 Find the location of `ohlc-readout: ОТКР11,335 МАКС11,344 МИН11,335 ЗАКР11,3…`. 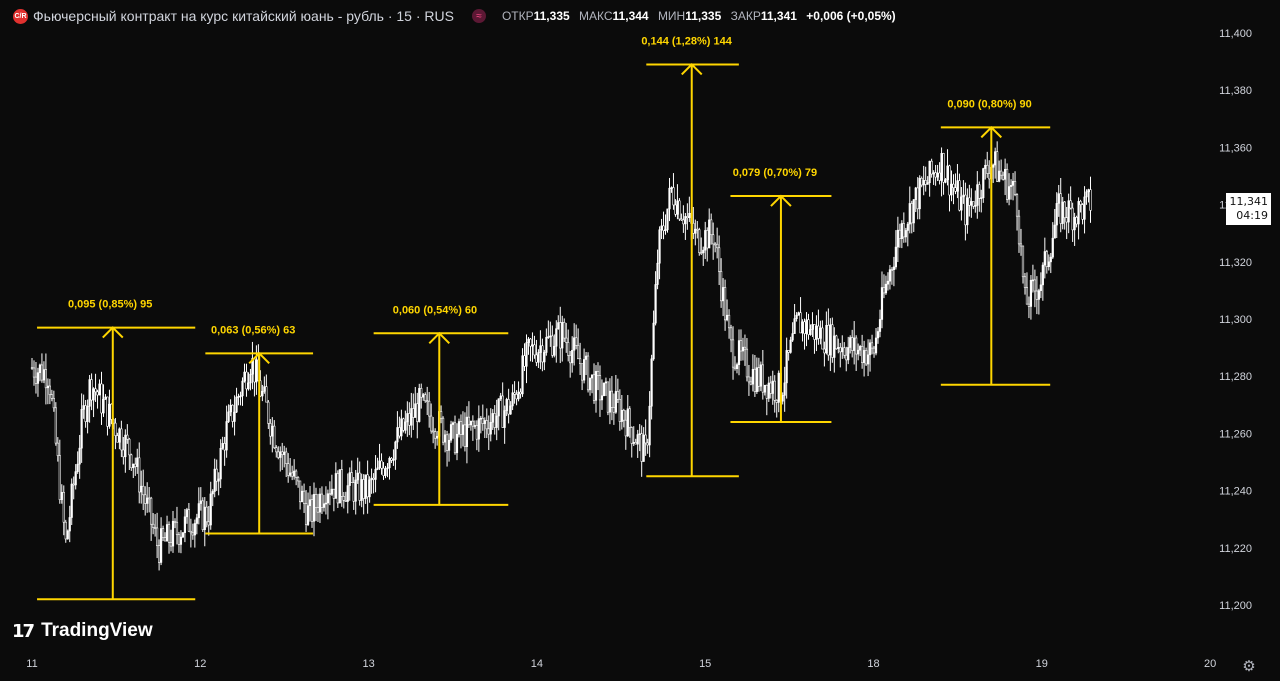

ohlc-readout: ОТКР11,335 МАКС11,344 МИН11,335 ЗАКР11,3… is located at coordinates (699, 16).